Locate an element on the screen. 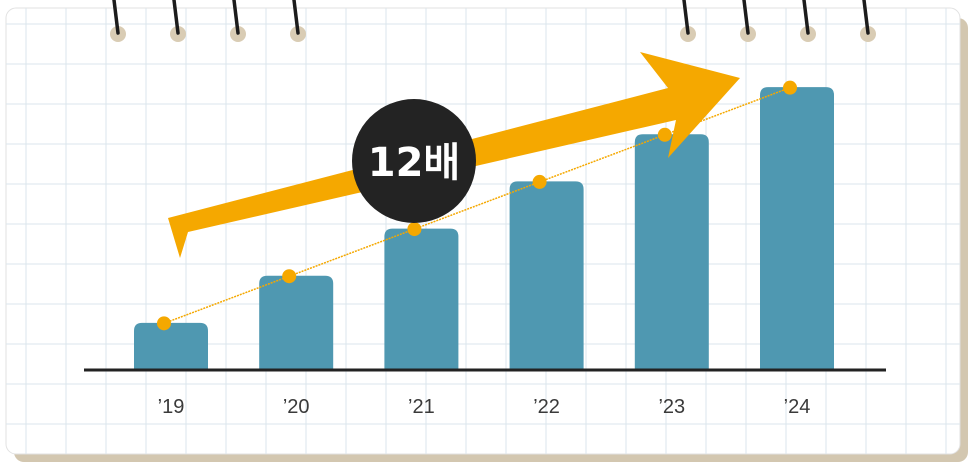 The width and height of the screenshot is (972, 464). growth-badge: 12배 is located at coordinates (414, 161).